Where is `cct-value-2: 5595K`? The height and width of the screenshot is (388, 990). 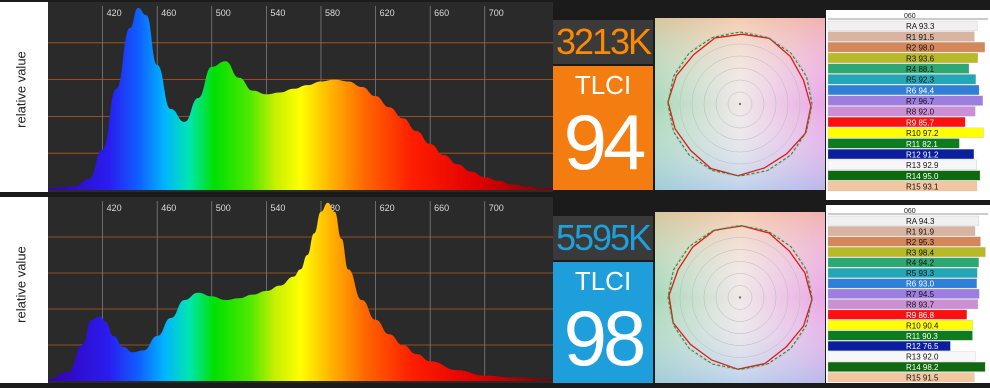 cct-value-2: 5595K is located at coordinates (603, 237).